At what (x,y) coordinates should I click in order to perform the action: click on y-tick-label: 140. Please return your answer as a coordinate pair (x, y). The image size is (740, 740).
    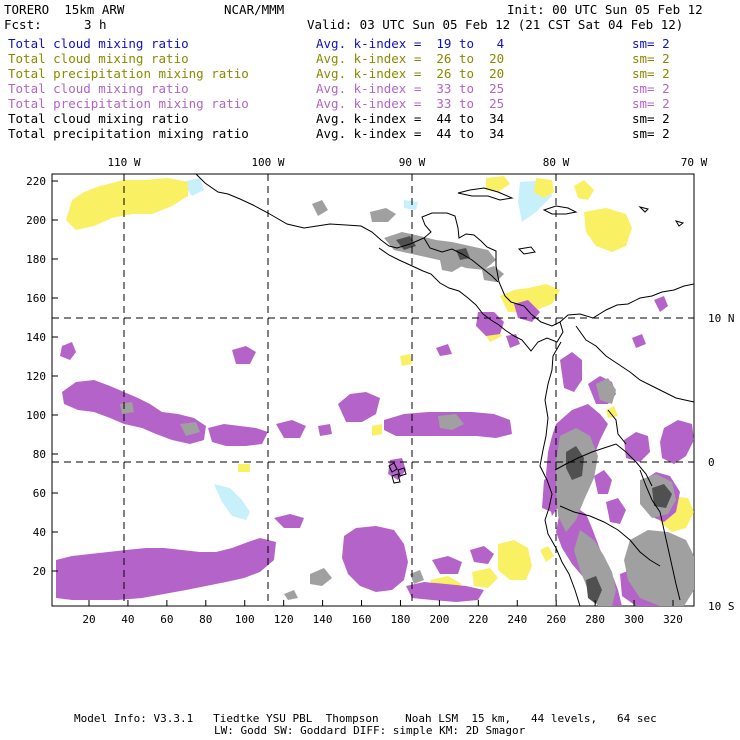
    Looking at the image, I should click on (36, 337).